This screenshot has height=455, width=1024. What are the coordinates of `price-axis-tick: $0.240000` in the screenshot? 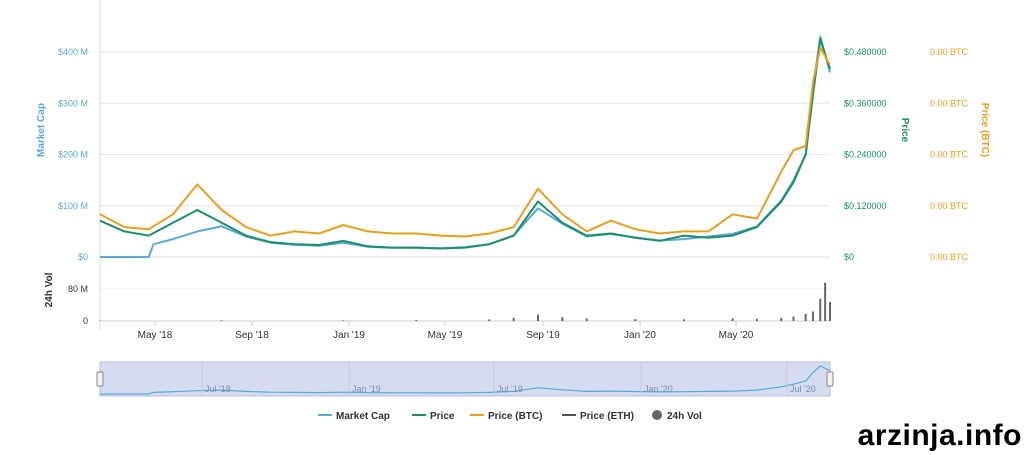 It's located at (865, 155).